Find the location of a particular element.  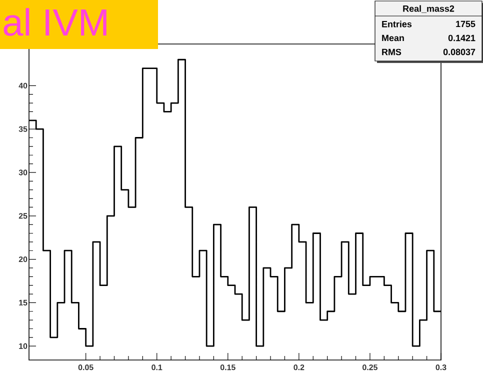

text: Mean is located at coordinates (393, 38).